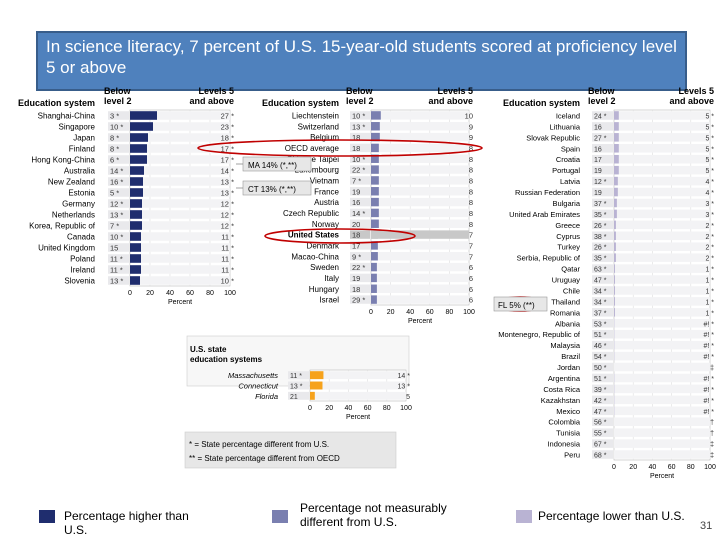  What do you see at coordinates (600, 423) in the screenshot?
I see `p3-below-level2-value: 56 *` at bounding box center [600, 423].